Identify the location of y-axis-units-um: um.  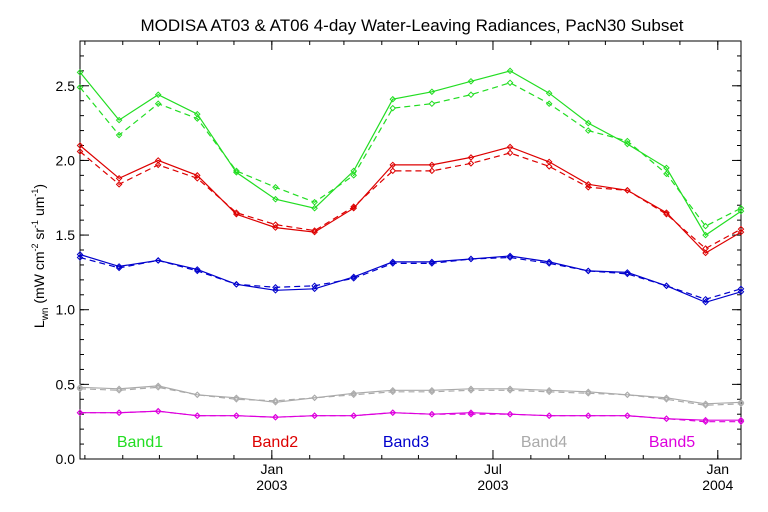
(39, 208).